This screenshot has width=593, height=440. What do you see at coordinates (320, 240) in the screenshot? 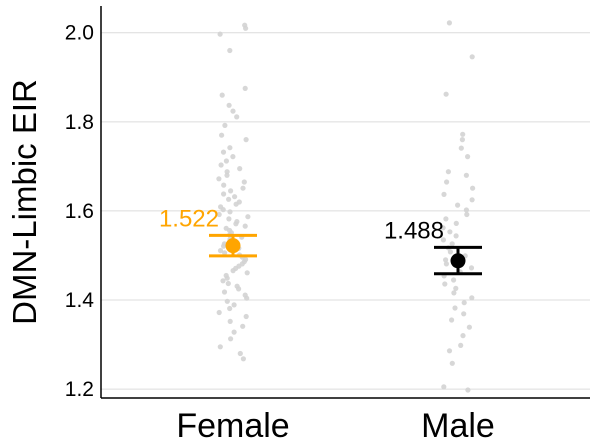
I see `mean-markers: 1.522 1.488` at bounding box center [320, 240].